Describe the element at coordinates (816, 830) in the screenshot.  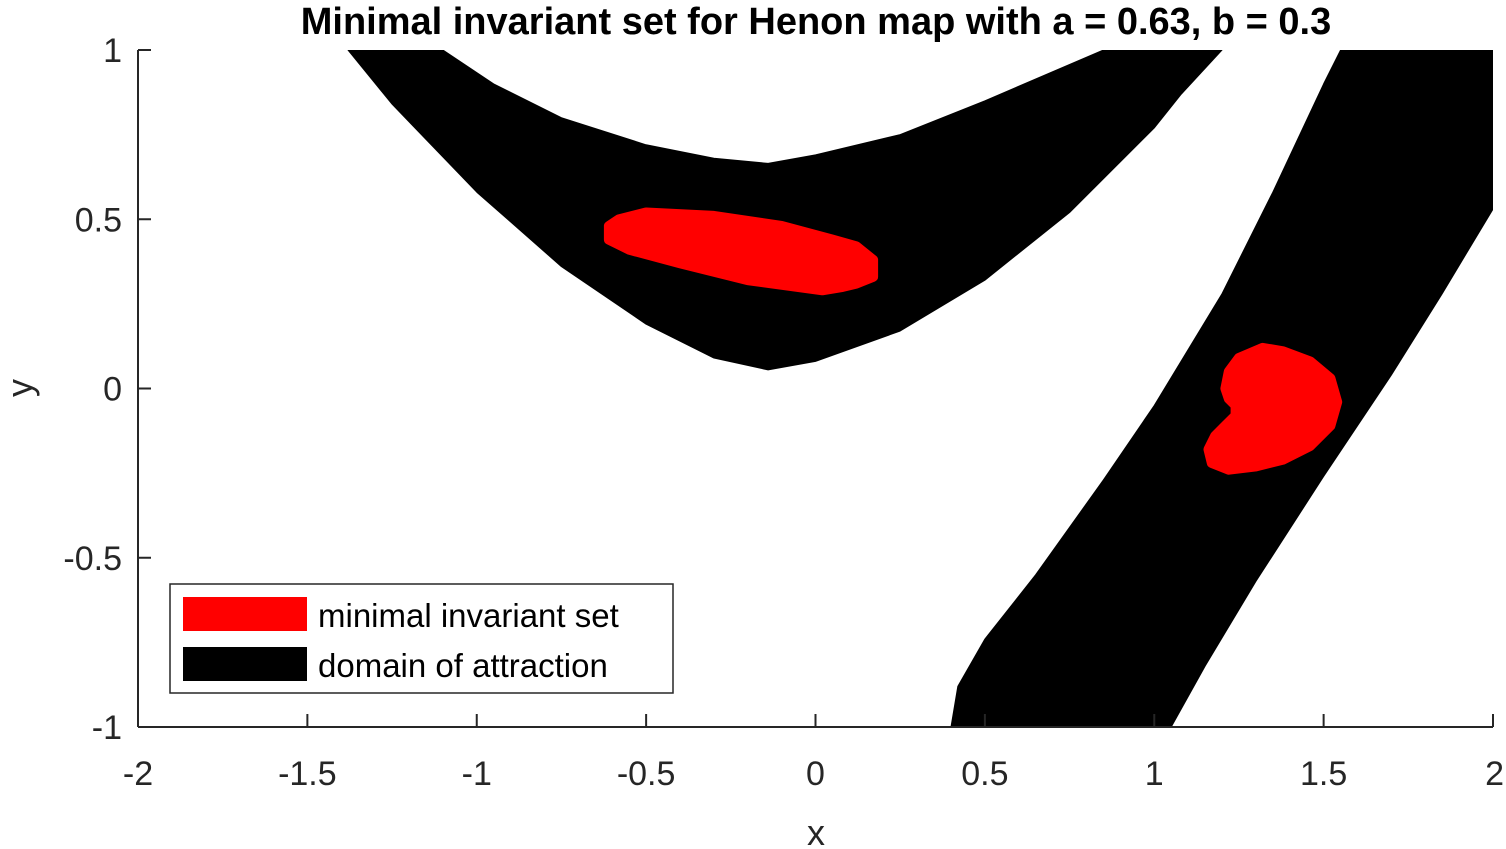
I see `x-axis-label: x` at that location.